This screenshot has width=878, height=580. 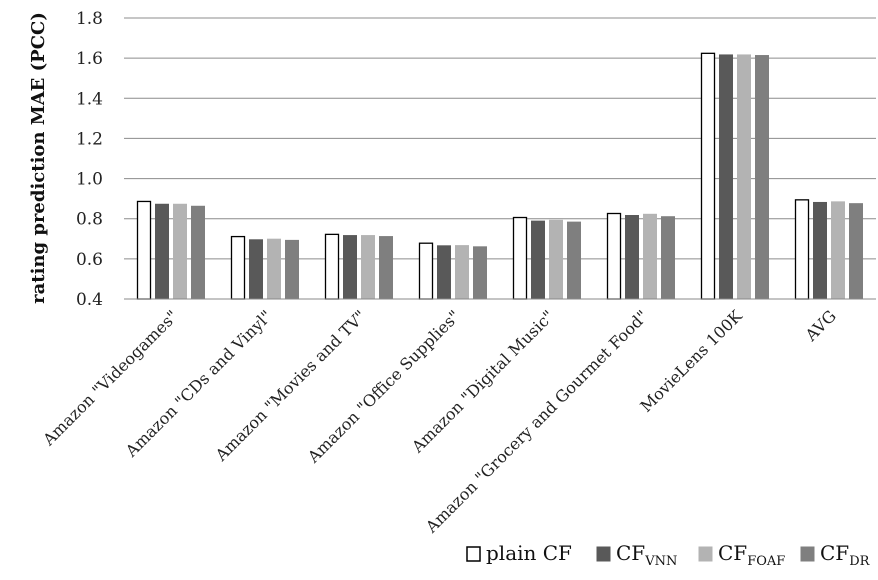 What do you see at coordinates (290, 385) in the screenshot?
I see `category-label: Amazon "Movies and TV"` at bounding box center [290, 385].